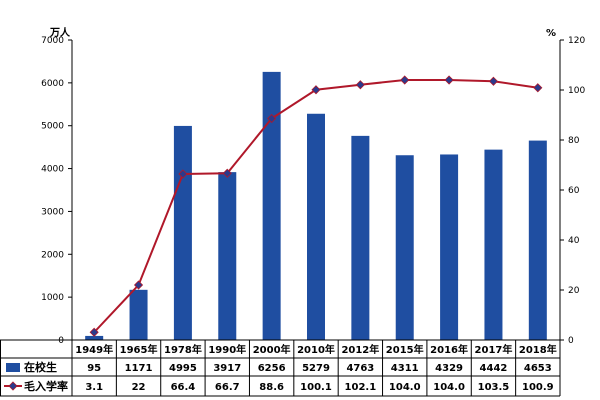 The width and height of the screenshot is (600, 400). Describe the element at coordinates (574, 191) in the screenshot. I see `right-tick-label: 60` at that location.